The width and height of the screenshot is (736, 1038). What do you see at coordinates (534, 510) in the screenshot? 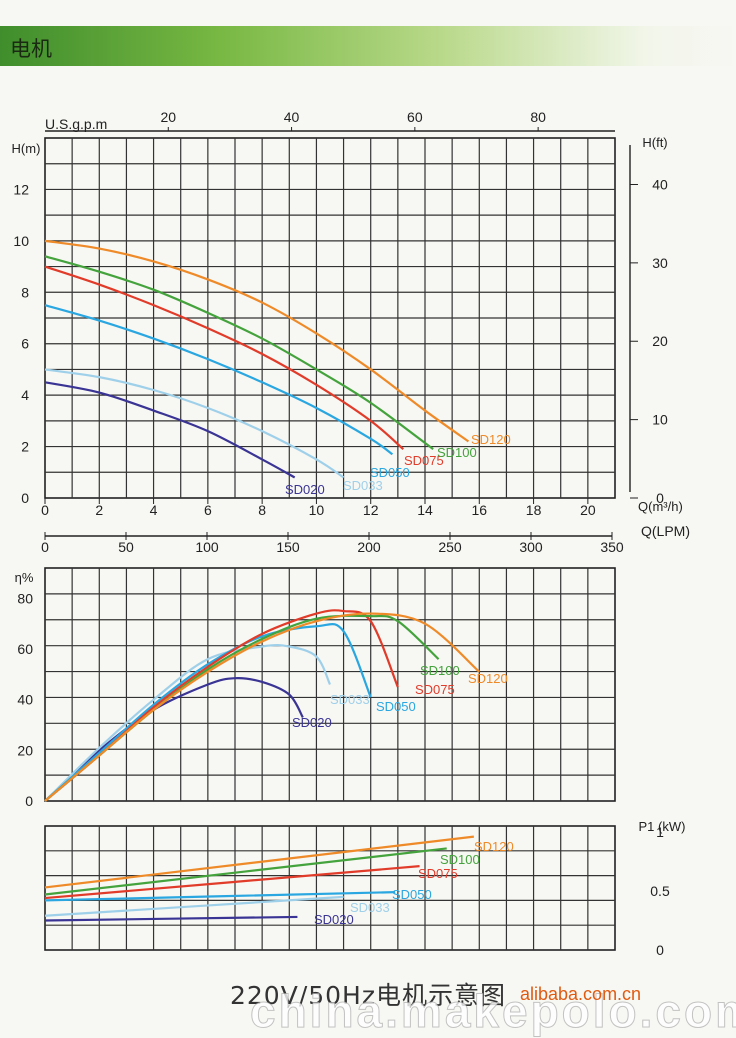
I see `x-tick-label: 18` at bounding box center [534, 510].